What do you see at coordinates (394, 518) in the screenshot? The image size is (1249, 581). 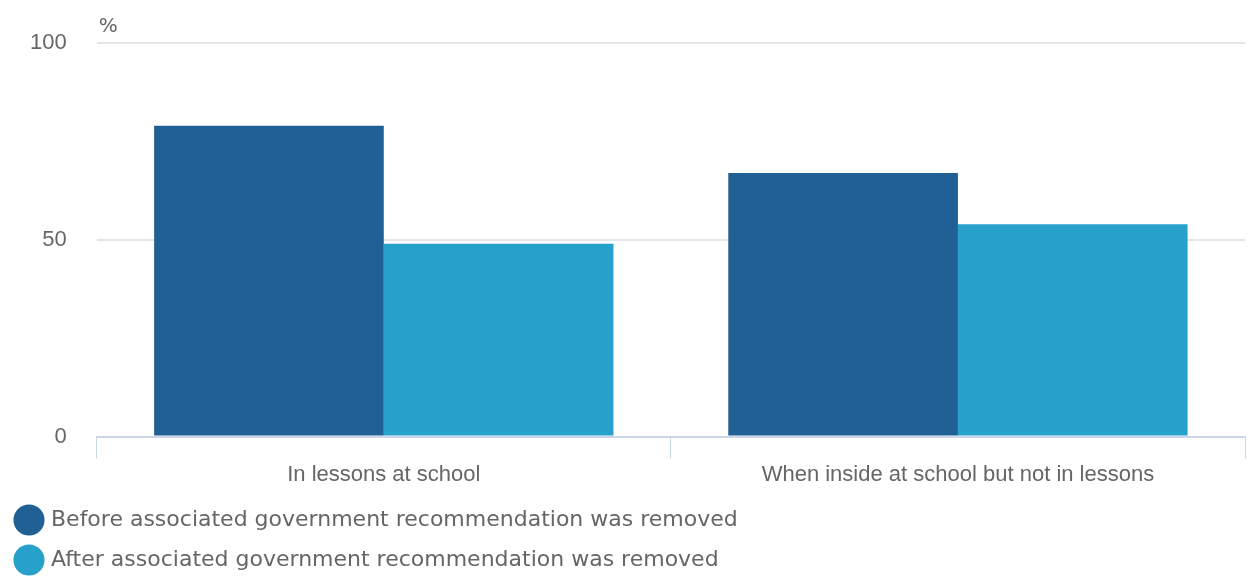 I see `legend-label: Before associated government recommendation was removed` at bounding box center [394, 518].